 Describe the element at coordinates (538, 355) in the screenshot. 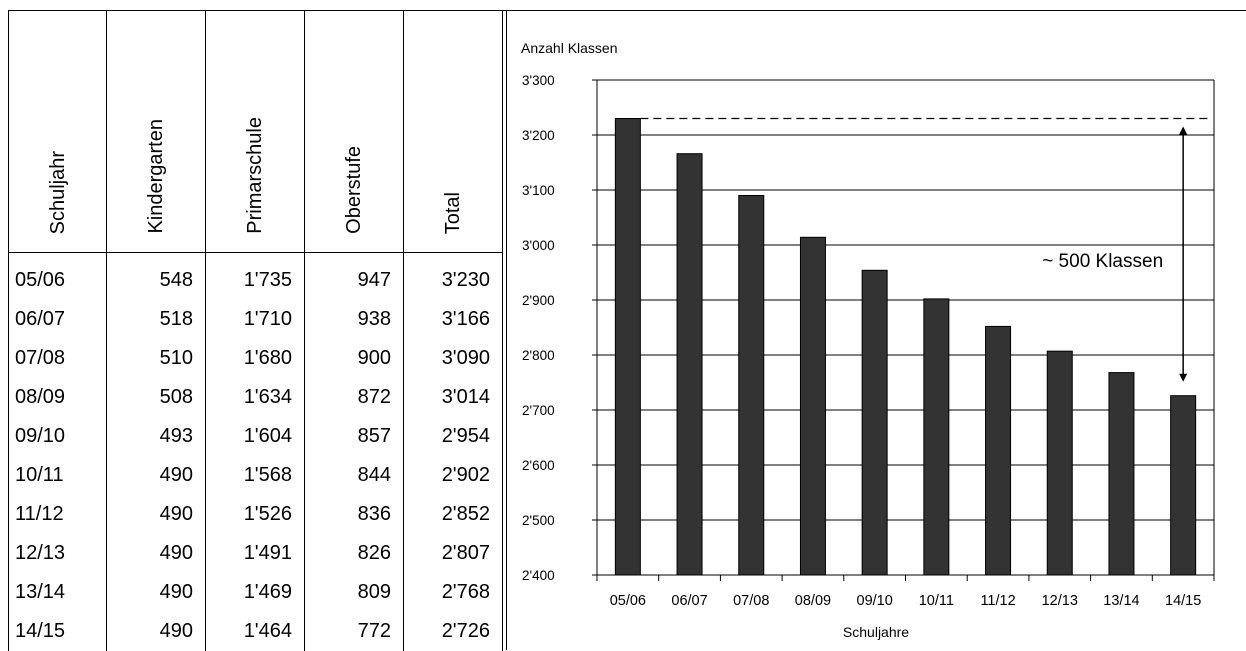

I see `y-tick-label: 2'800` at that location.